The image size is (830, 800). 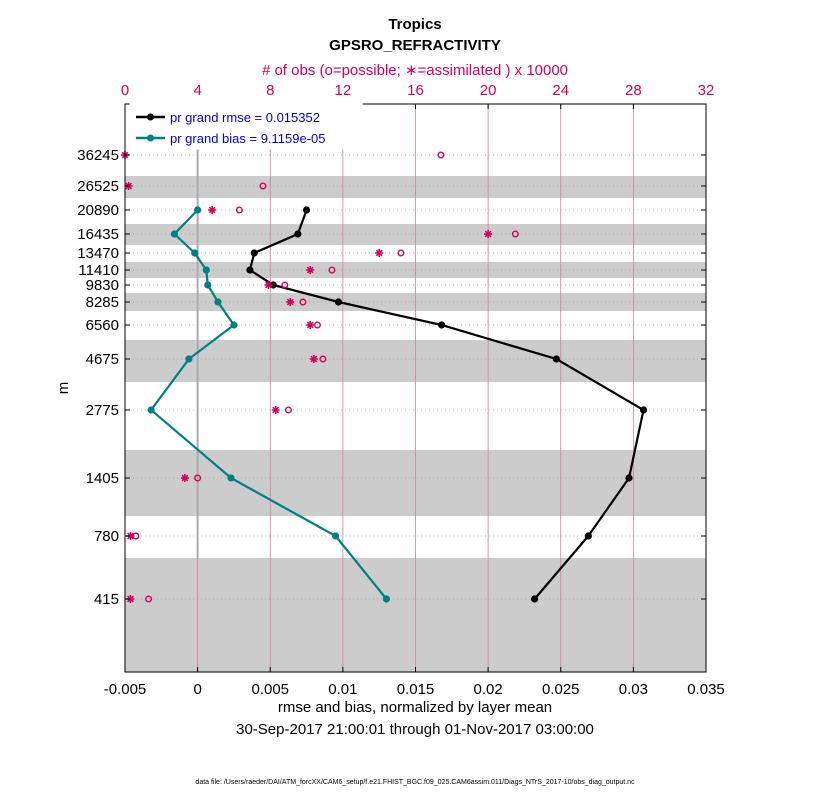 I want to click on top-tick-label: 12, so click(x=343, y=90).